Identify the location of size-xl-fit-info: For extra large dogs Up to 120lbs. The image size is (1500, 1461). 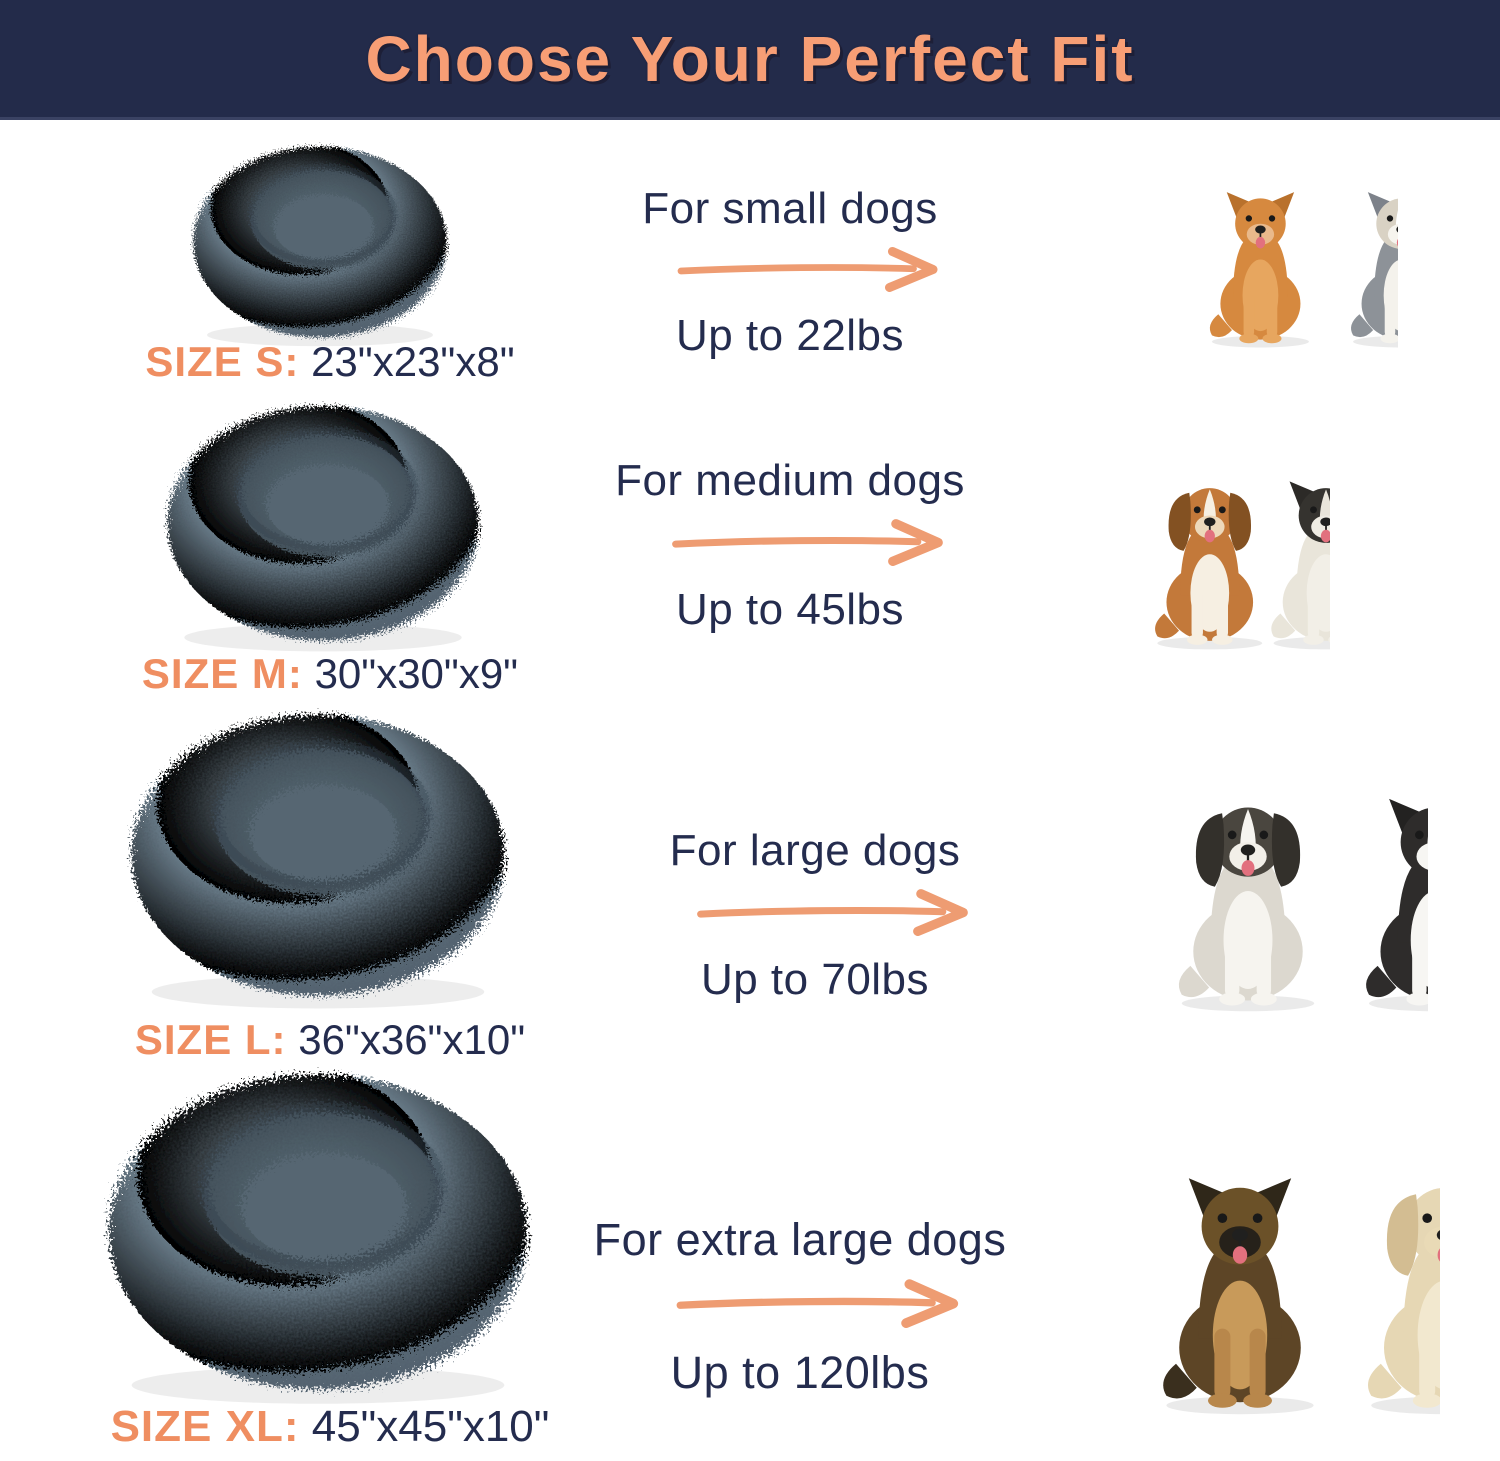
(800, 1306).